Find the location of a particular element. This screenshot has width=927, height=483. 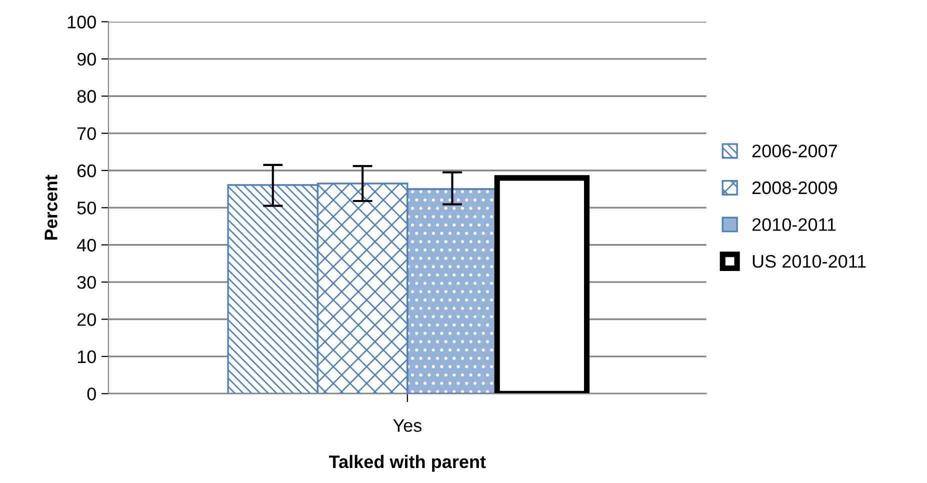

y-tick-label: 40 is located at coordinates (86, 245).